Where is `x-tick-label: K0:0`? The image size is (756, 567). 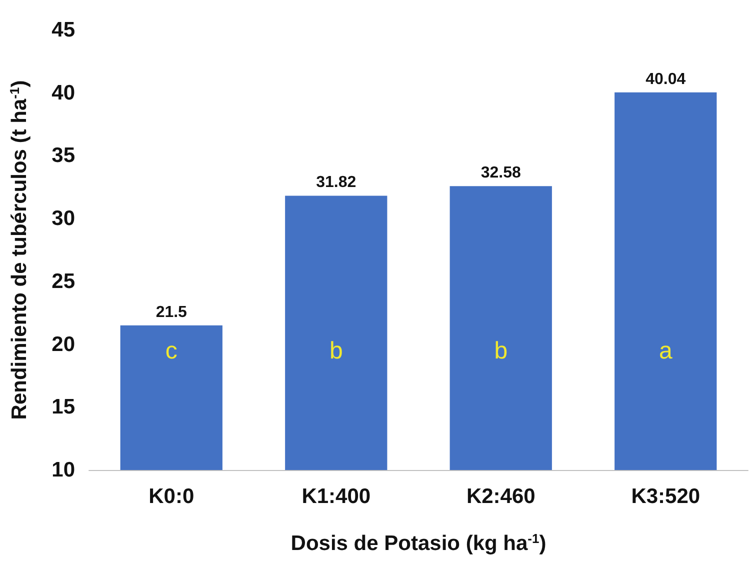 x-tick-label: K0:0 is located at coordinates (171, 496).